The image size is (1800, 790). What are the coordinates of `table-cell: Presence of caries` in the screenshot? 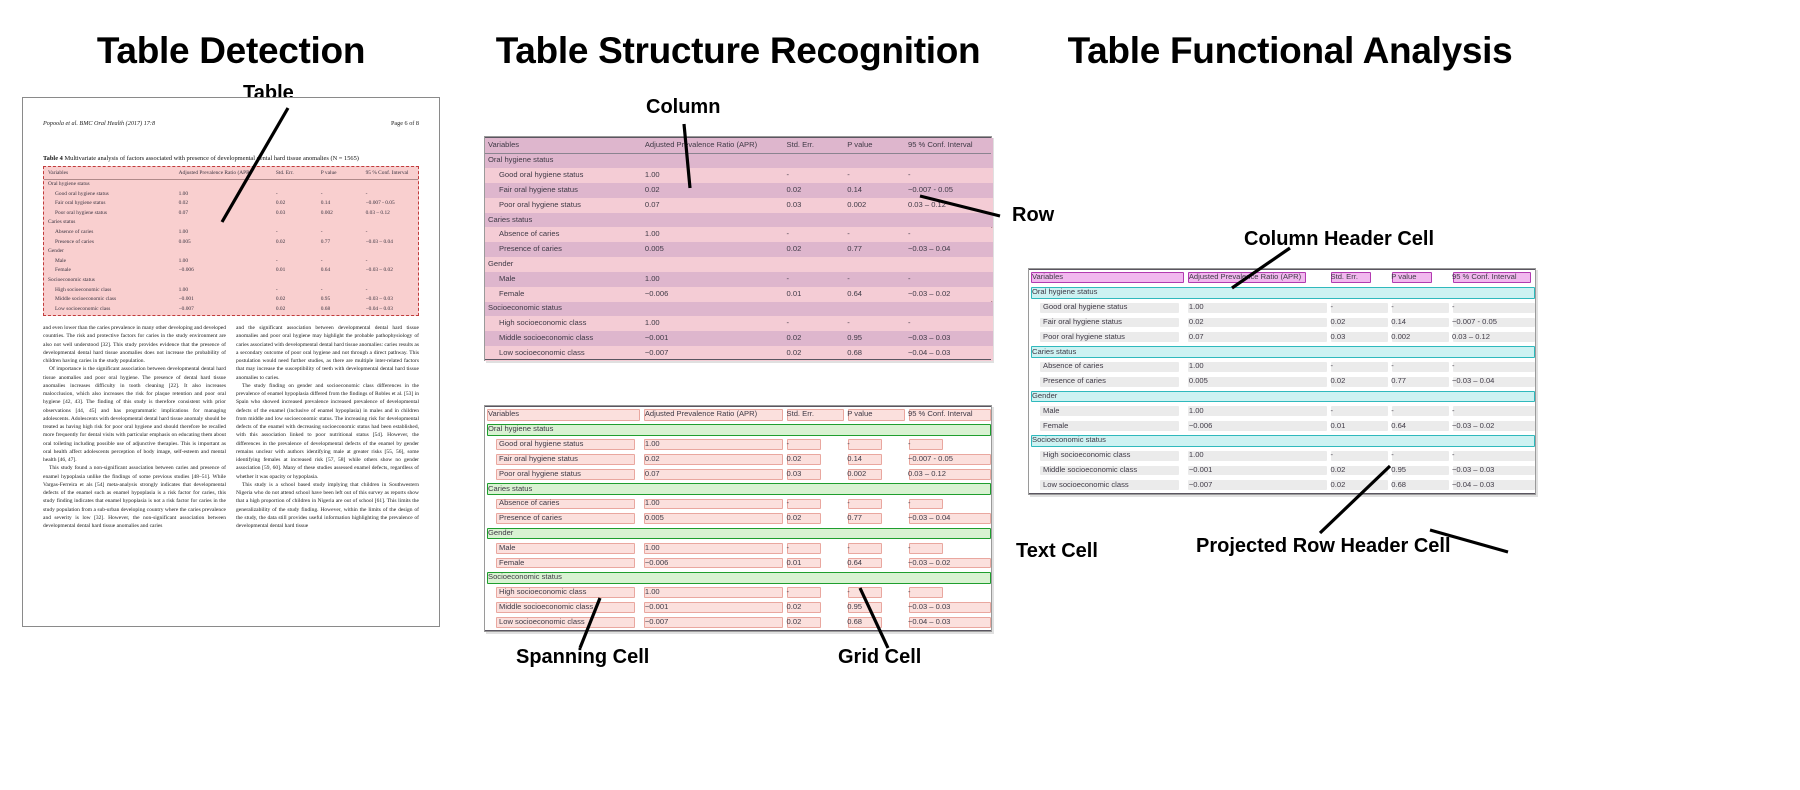 It's located at (530, 518).